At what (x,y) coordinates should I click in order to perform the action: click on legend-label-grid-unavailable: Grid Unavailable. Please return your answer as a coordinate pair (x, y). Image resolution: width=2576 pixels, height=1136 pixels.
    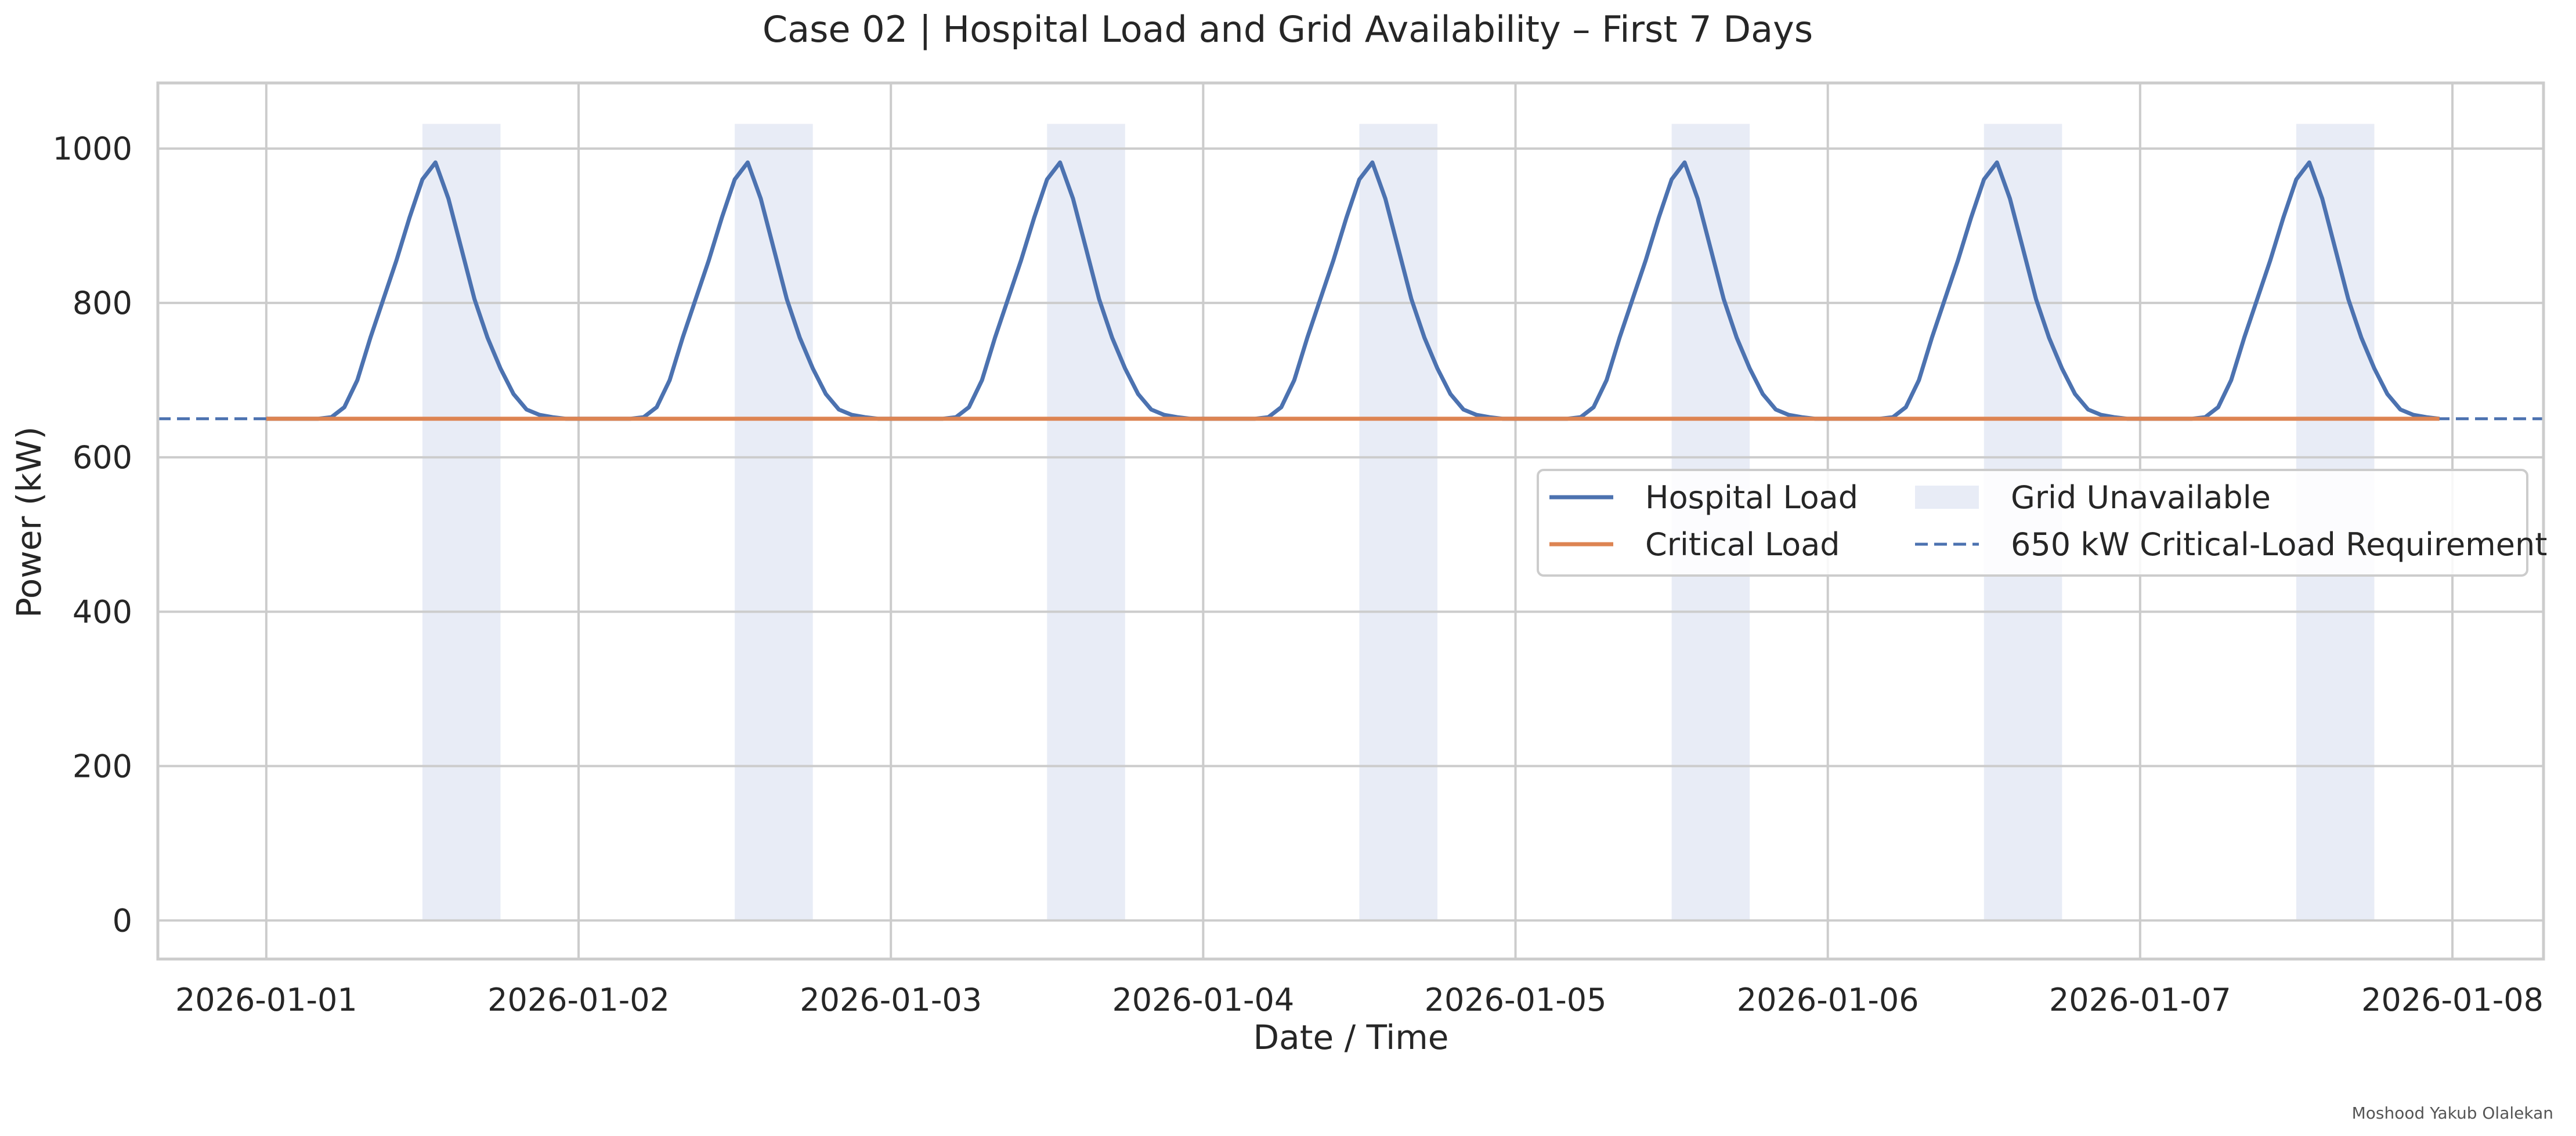
    Looking at the image, I should click on (2141, 497).